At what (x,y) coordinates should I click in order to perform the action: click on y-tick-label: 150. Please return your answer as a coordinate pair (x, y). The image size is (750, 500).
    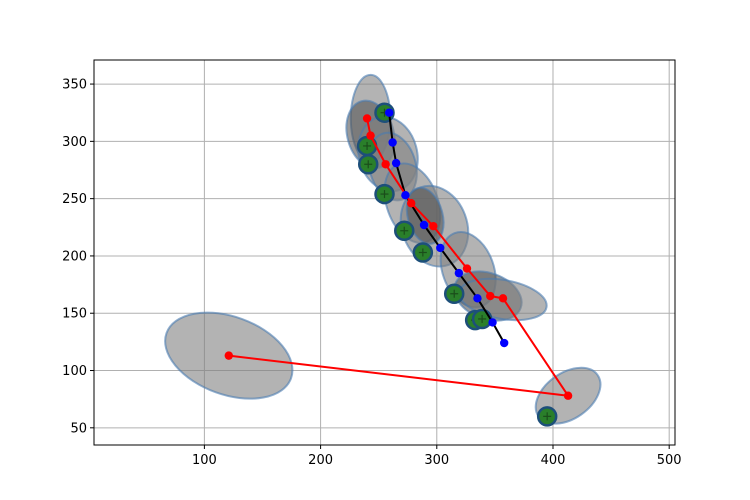
    Looking at the image, I should click on (74, 314).